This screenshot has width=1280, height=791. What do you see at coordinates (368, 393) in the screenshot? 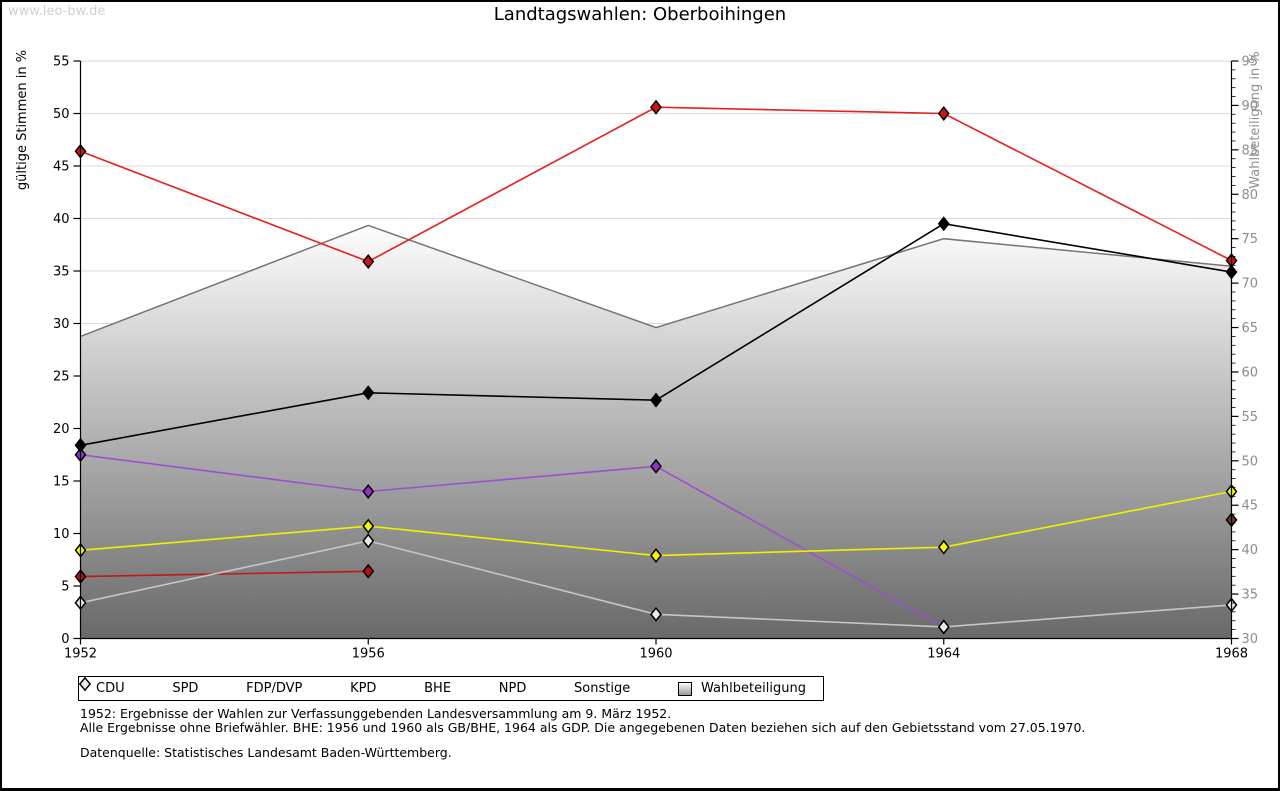
I see `marker-cdu-1956` at bounding box center [368, 393].